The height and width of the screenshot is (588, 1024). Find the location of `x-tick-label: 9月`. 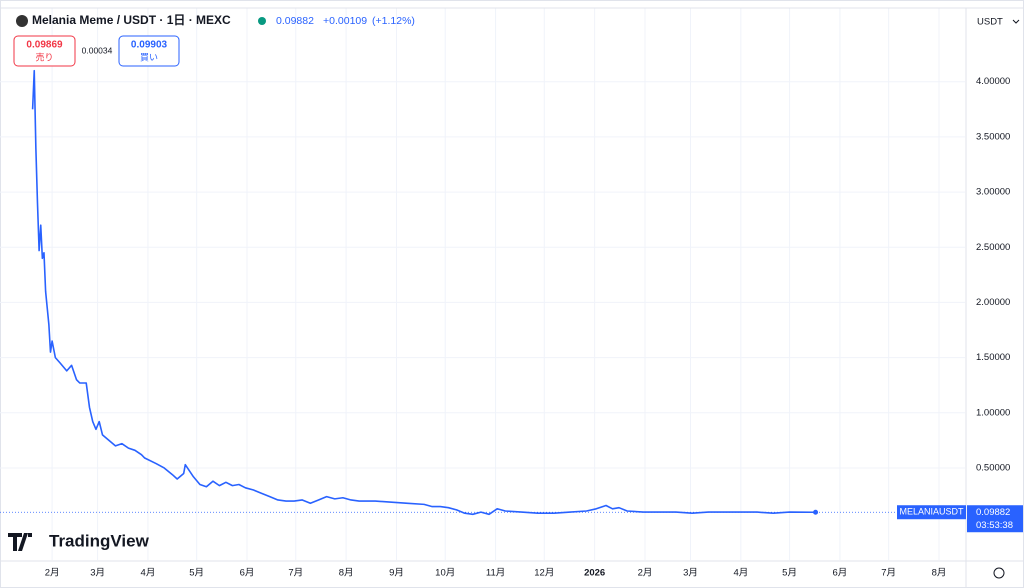

x-tick-label: 9月 is located at coordinates (396, 573).